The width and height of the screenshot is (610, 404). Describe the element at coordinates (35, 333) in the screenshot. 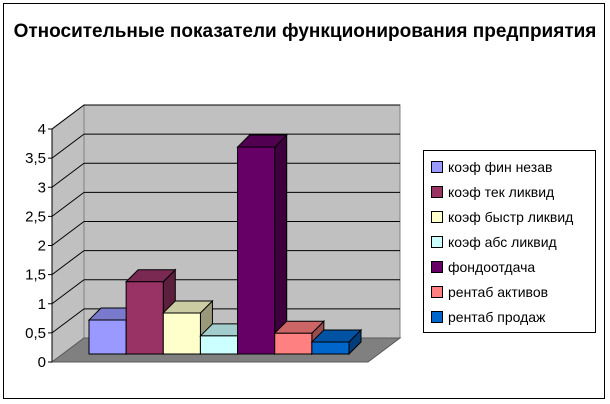

I see `y-tick-label: 0,5` at that location.